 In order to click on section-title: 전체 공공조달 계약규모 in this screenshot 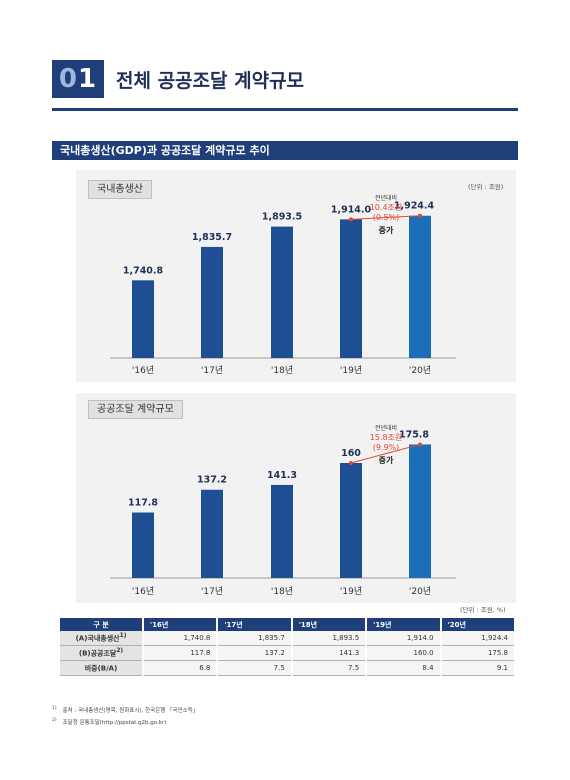, I will do `click(210, 80)`.